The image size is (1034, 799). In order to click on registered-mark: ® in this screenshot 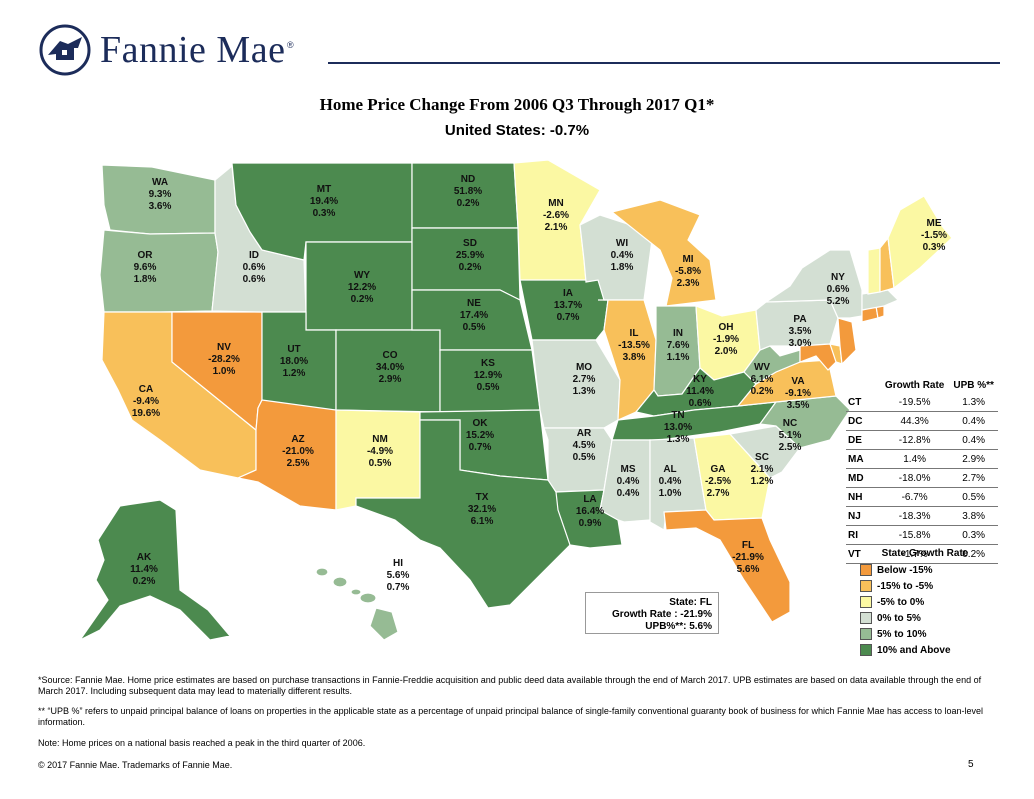, I will do `click(290, 45)`.